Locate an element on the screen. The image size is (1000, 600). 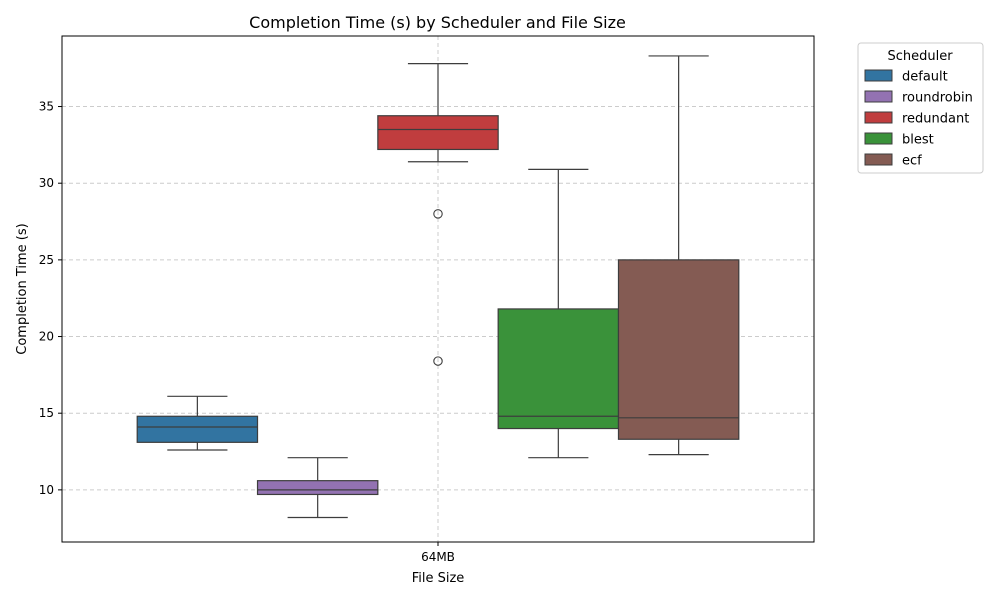
legend-swatch-redundant is located at coordinates (878, 117).